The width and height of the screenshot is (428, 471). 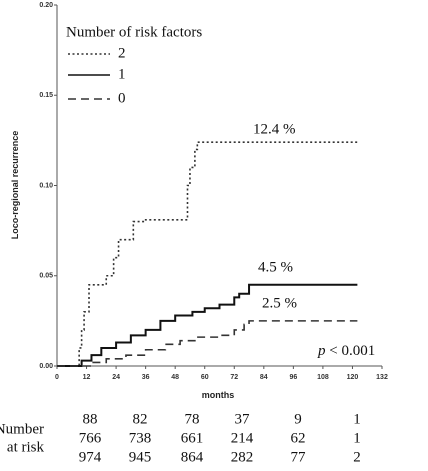 What do you see at coordinates (122, 74) in the screenshot?
I see `legend-label: 1` at bounding box center [122, 74].